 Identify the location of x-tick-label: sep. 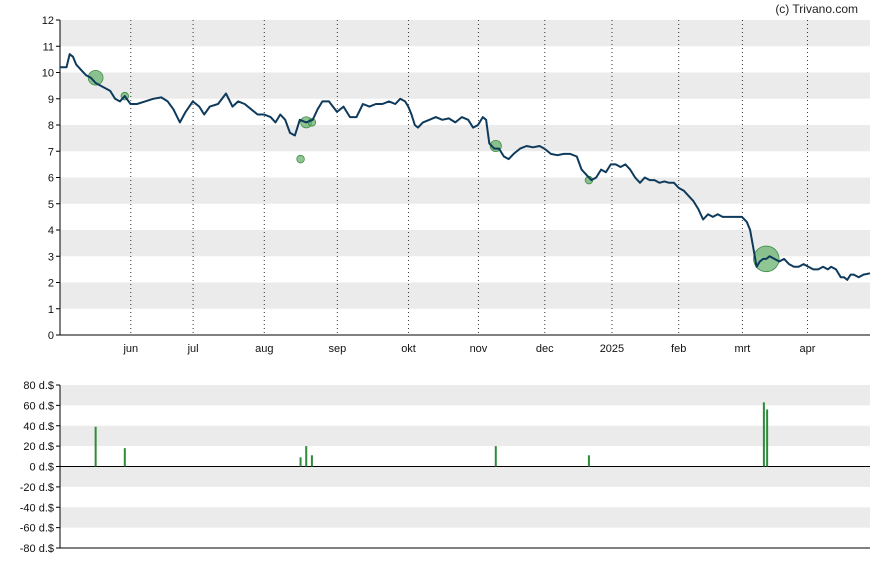
(337, 349).